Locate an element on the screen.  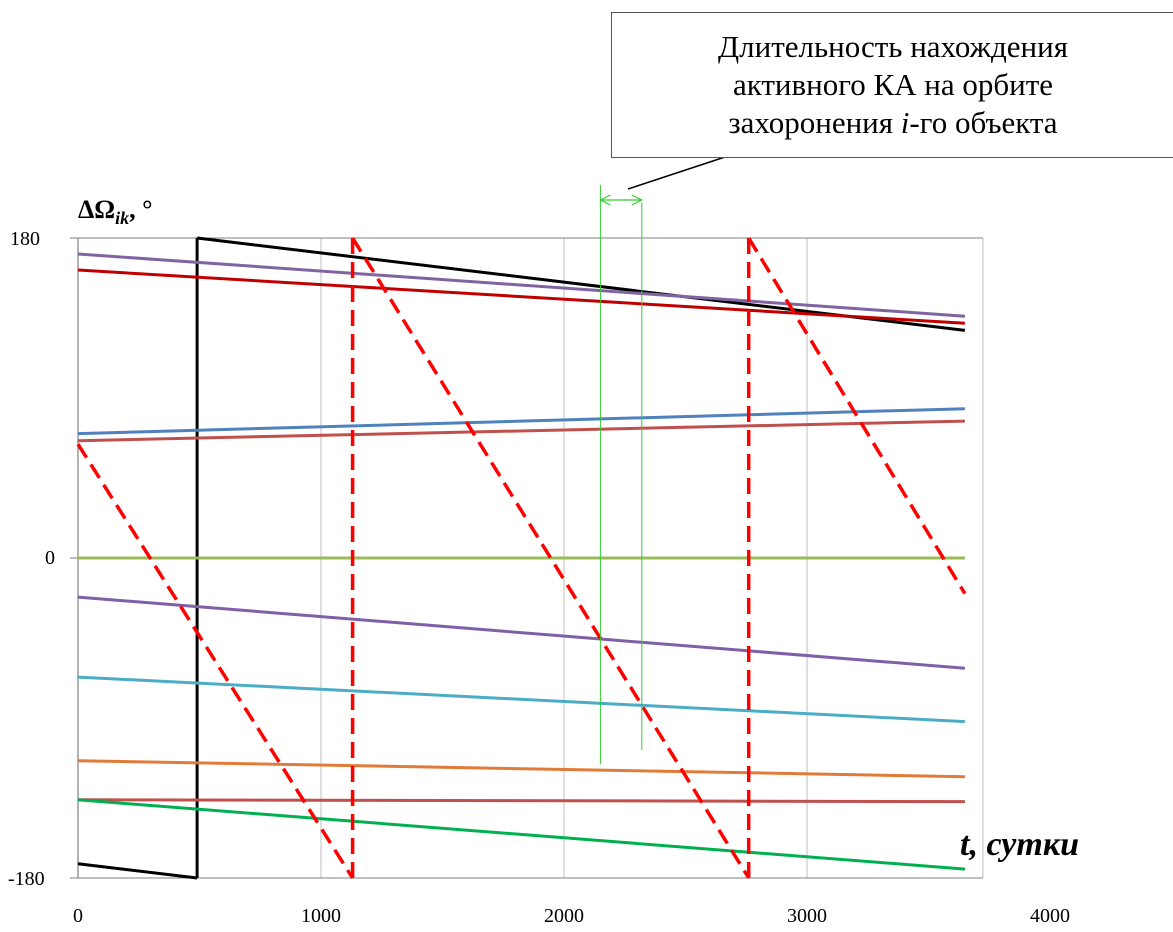
y-axis-label-suffix: , ° is located at coordinates (140, 209).